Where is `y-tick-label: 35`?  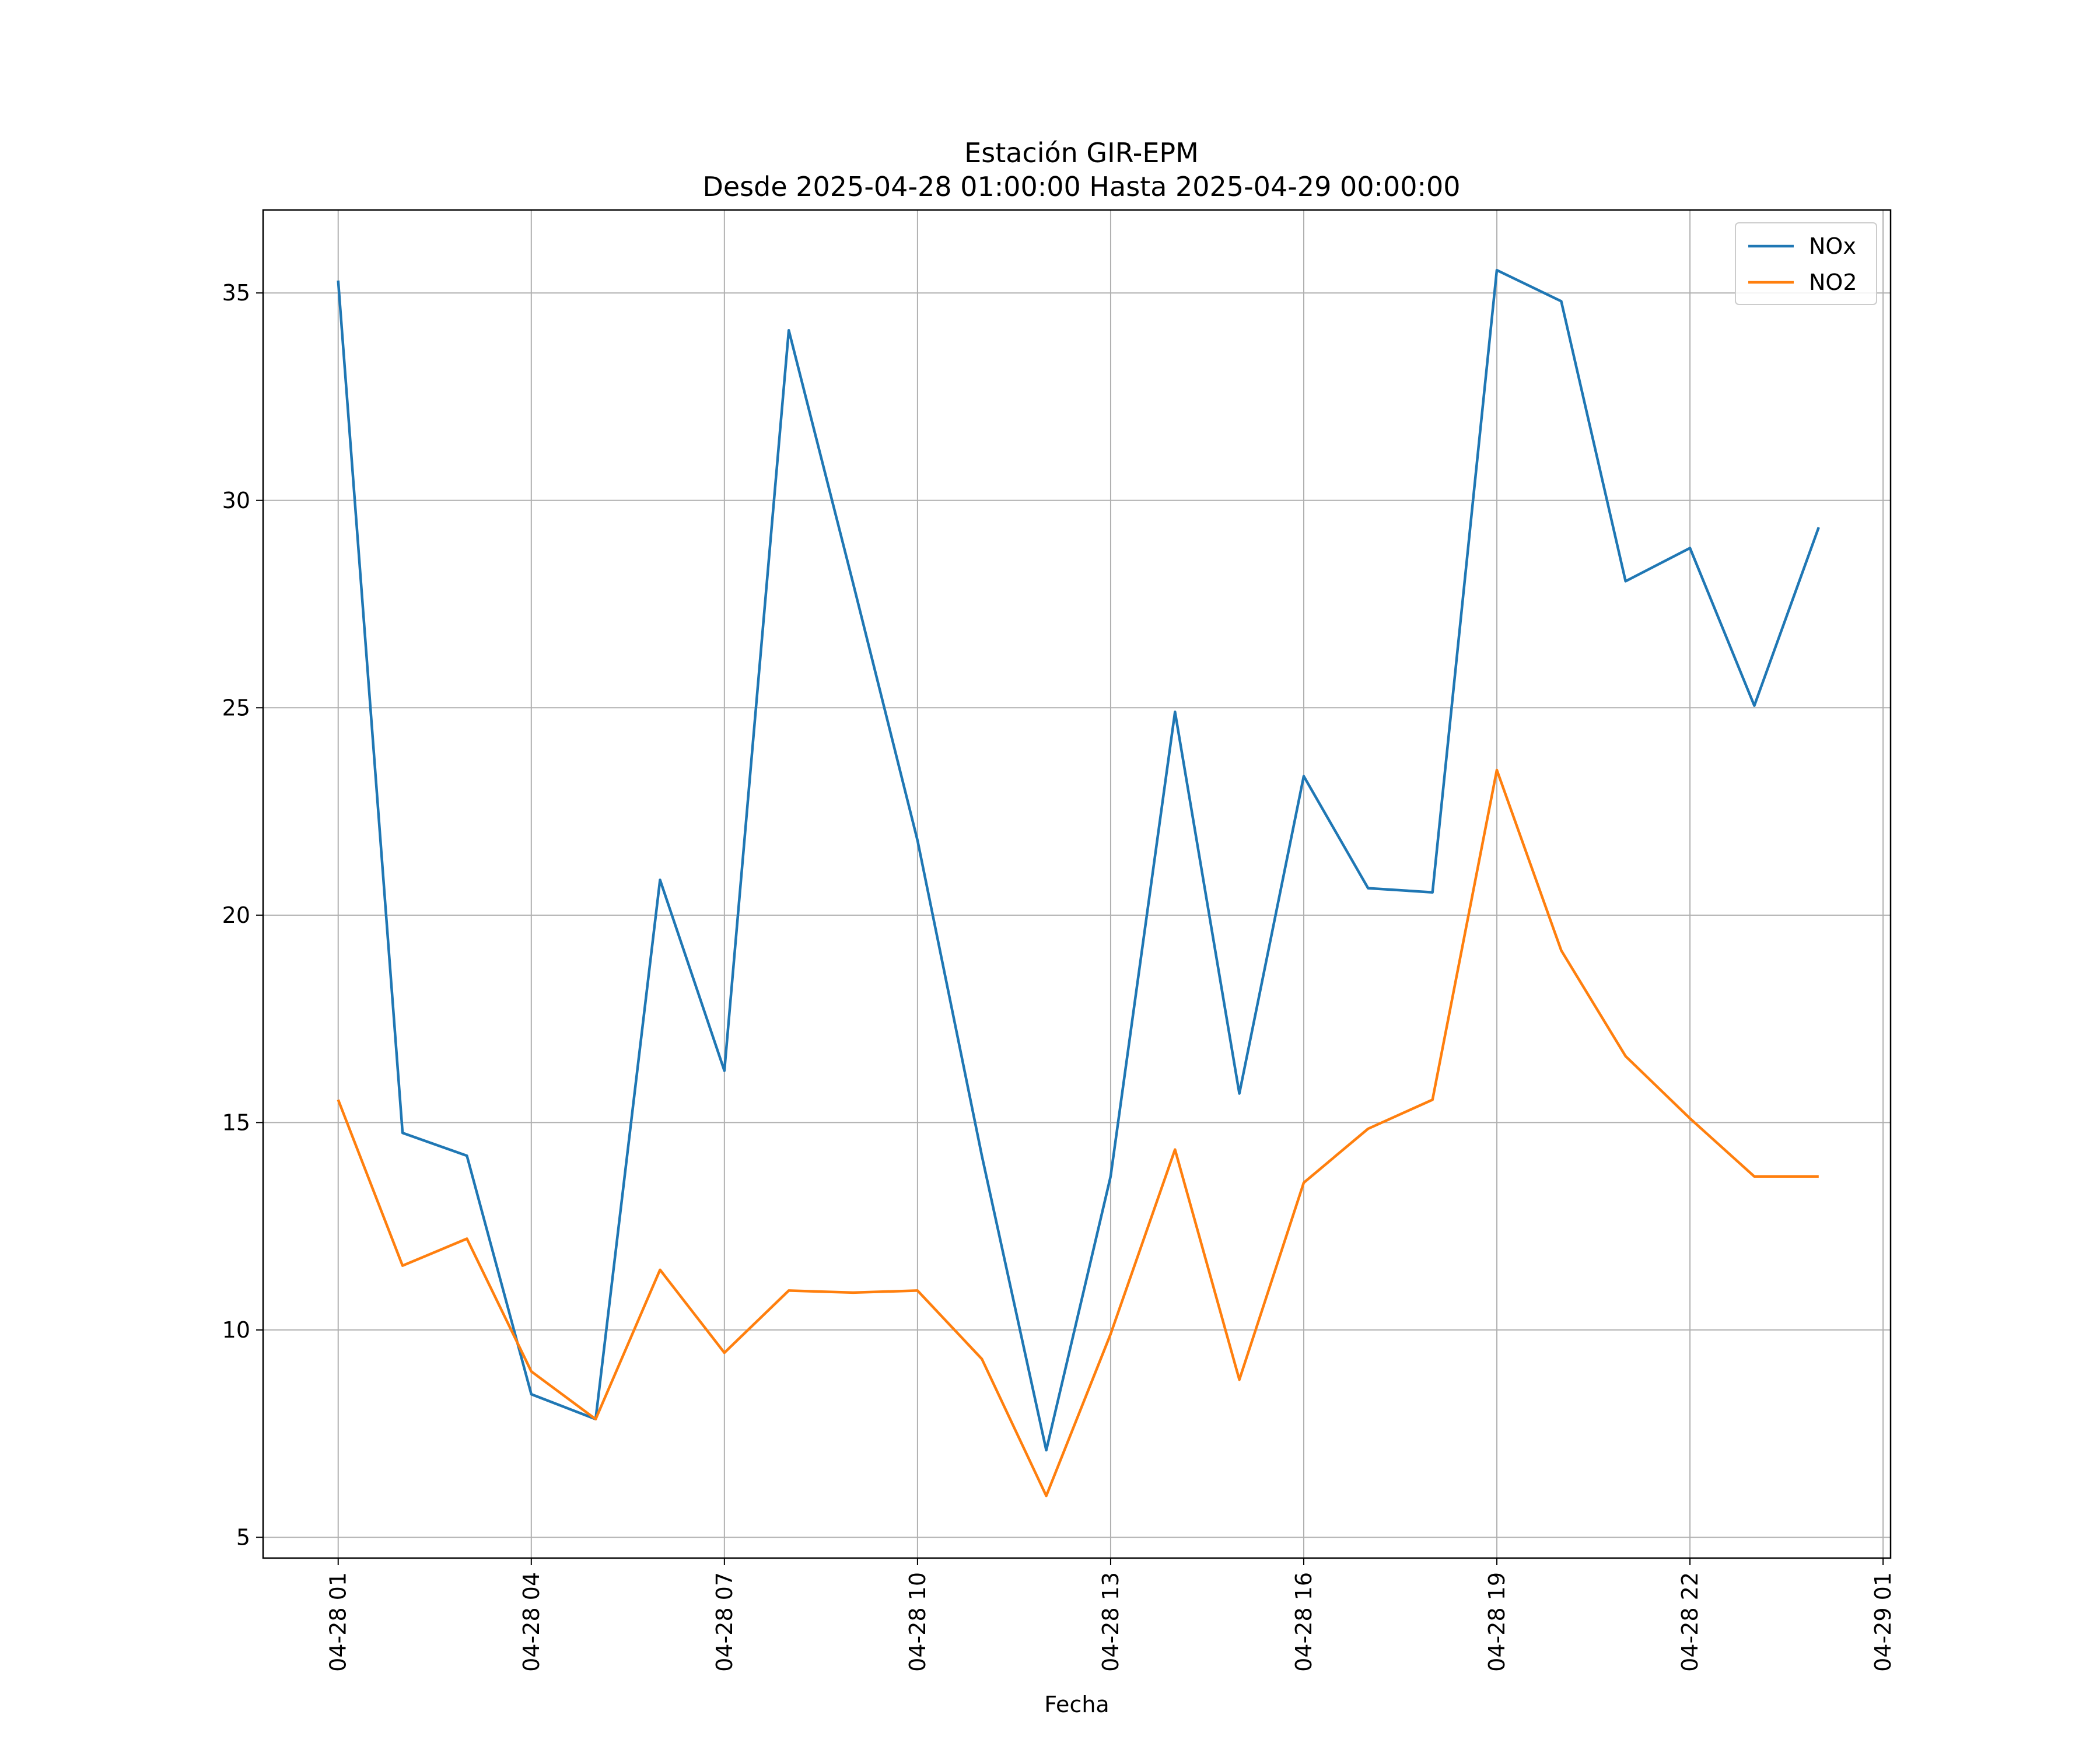
y-tick-label: 35 is located at coordinates (236, 293).